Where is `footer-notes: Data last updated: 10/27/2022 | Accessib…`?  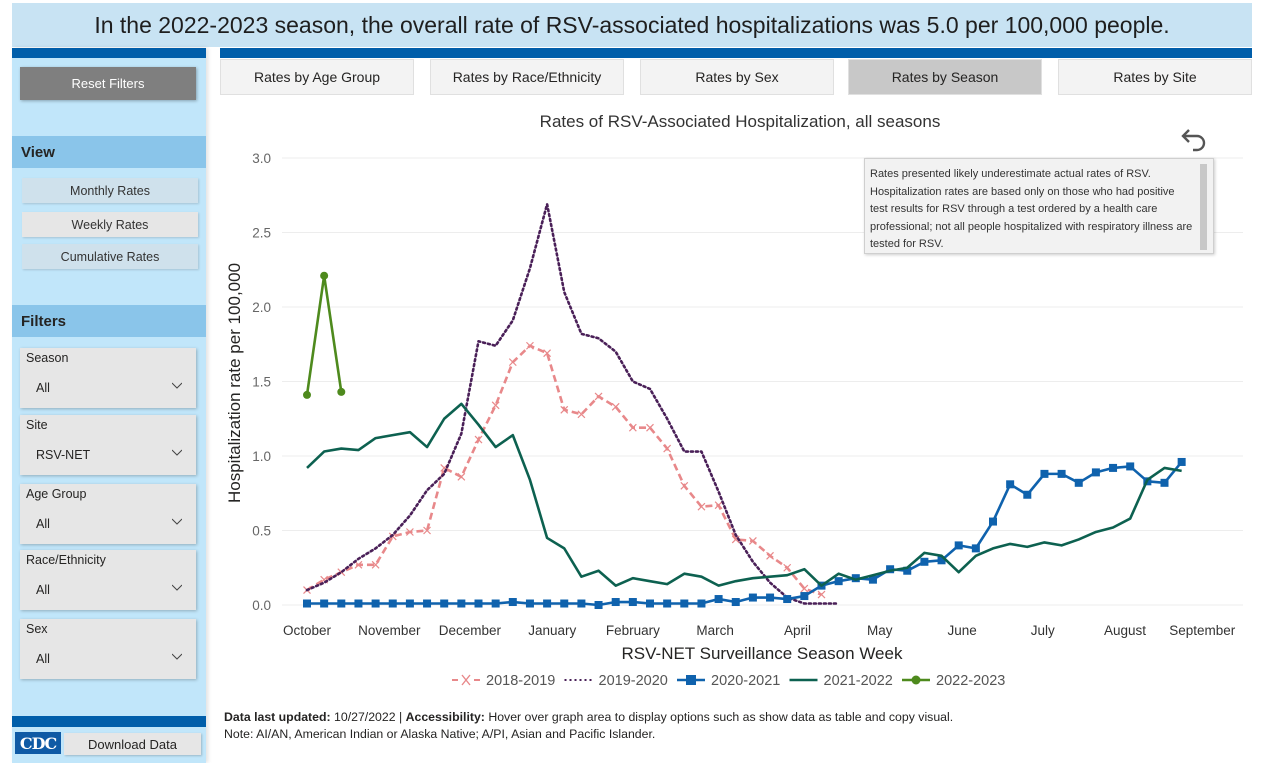 footer-notes: Data last updated: 10/27/2022 | Accessib… is located at coordinates (588, 726).